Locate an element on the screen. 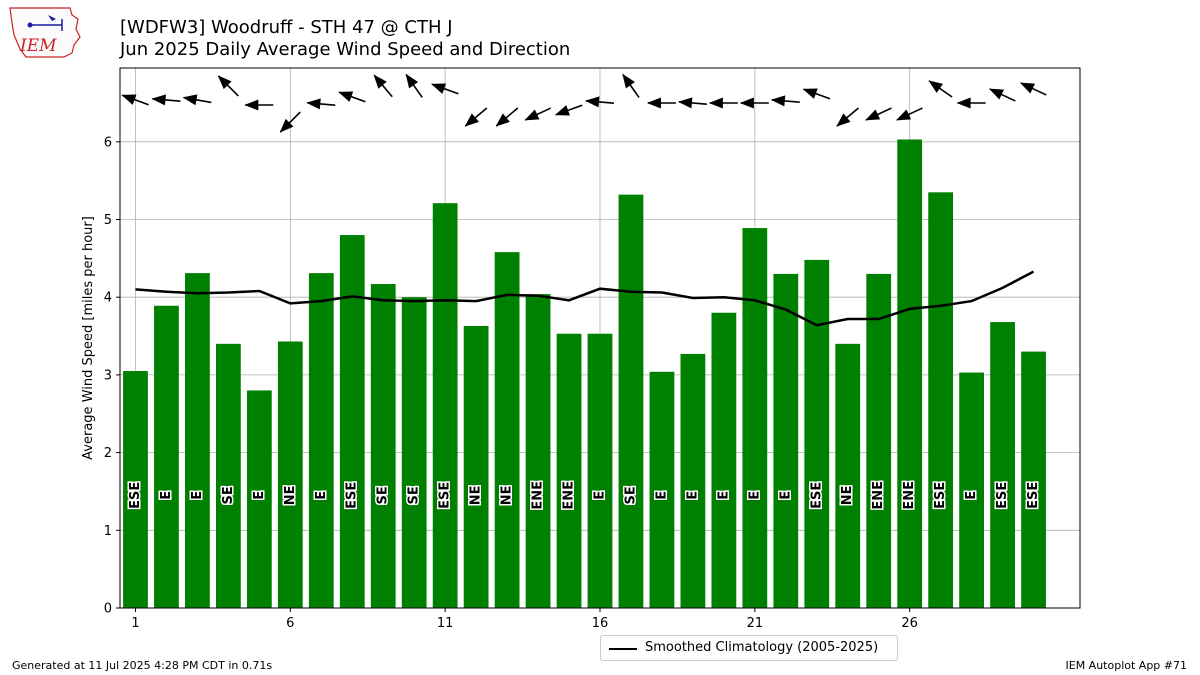  y-tick-label: 1 is located at coordinates (108, 531).